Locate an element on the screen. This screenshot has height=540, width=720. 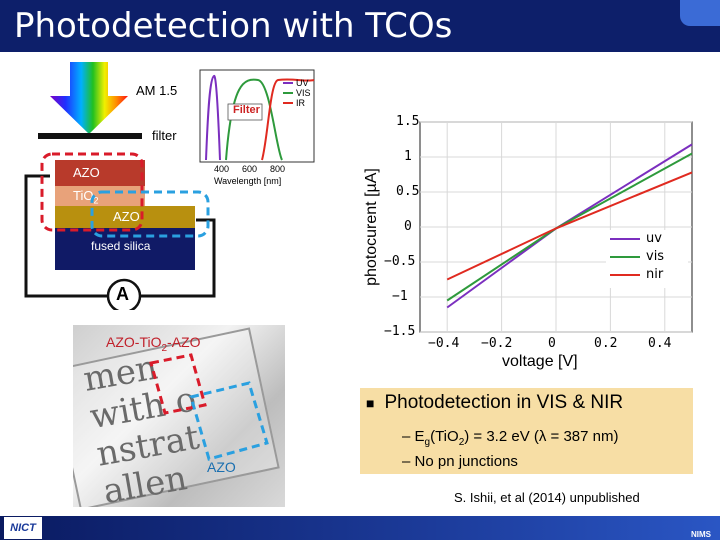
iv-legend: uv vis nir is located at coordinates (647, 259).